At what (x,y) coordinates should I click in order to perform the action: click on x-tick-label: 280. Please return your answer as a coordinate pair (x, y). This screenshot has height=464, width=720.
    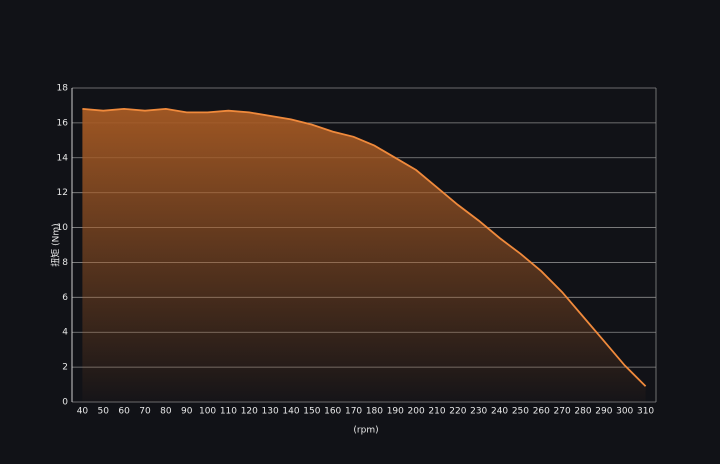
    Looking at the image, I should click on (582, 412).